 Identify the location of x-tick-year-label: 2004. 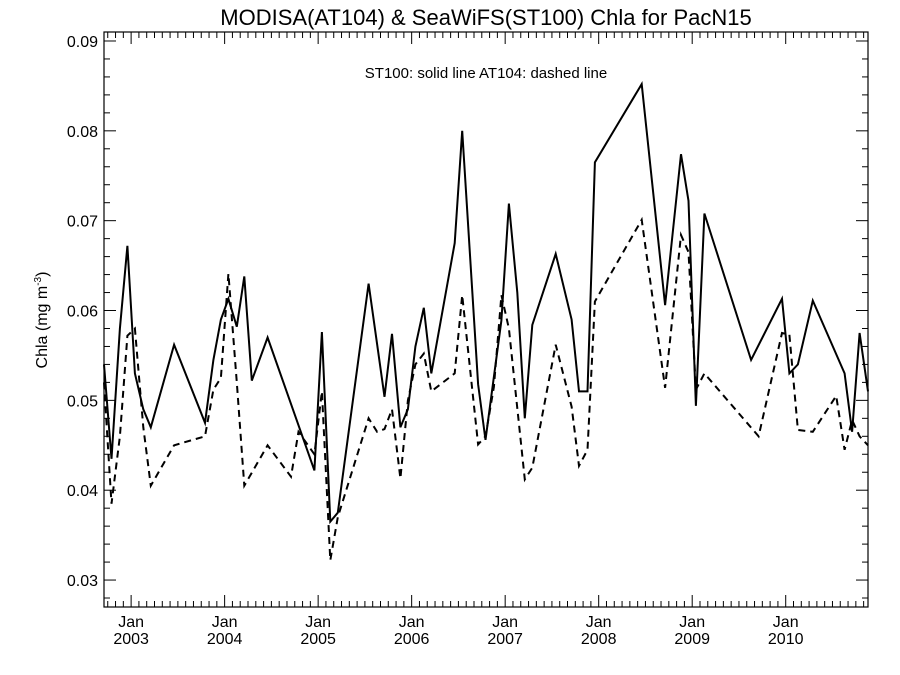
(225, 639).